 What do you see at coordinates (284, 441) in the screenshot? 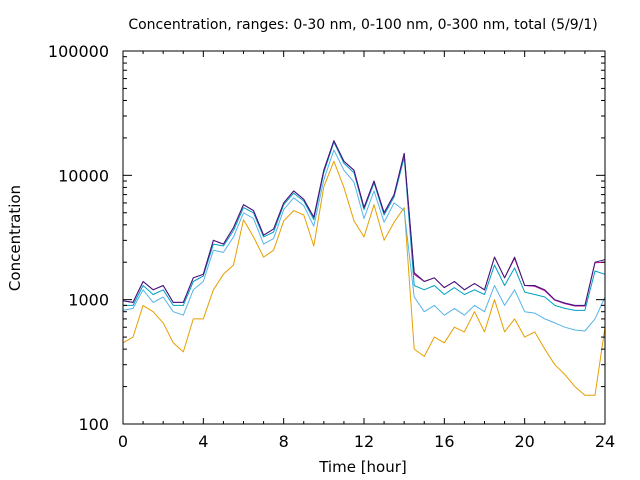
I see `x-tick-label: 8` at bounding box center [284, 441].